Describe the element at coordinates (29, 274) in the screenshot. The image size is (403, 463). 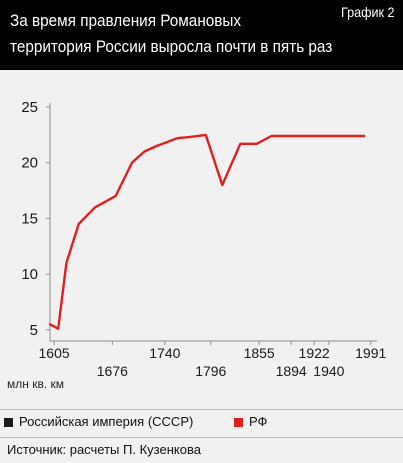
I see `y-tick-label: 10` at that location.